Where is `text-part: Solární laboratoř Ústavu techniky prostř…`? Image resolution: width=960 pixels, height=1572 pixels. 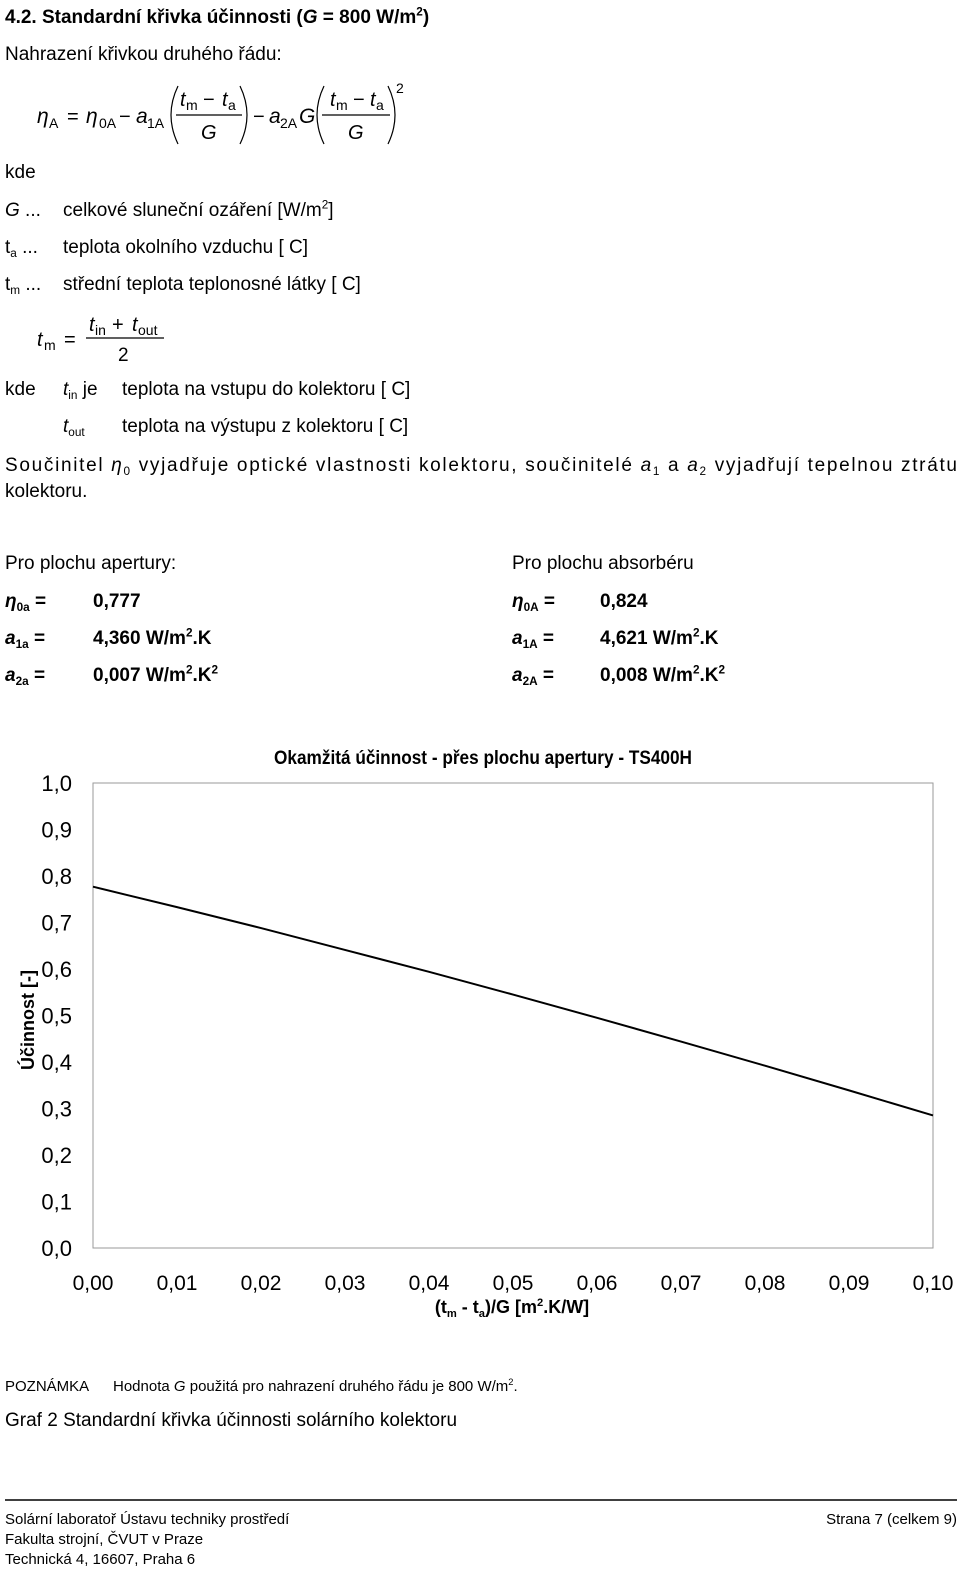
text-part: Solární laboratoř Ústavu techniky prostř… is located at coordinates (147, 1519).